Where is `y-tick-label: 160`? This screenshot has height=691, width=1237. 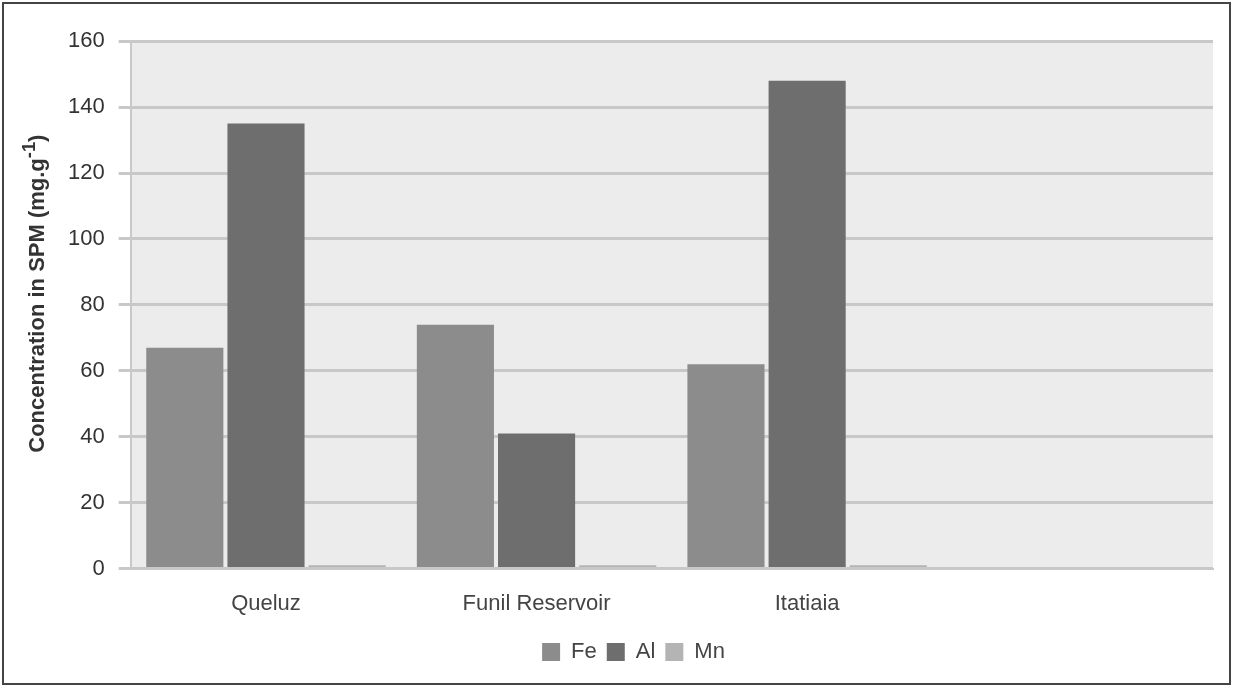
y-tick-label: 160 is located at coordinates (86, 40).